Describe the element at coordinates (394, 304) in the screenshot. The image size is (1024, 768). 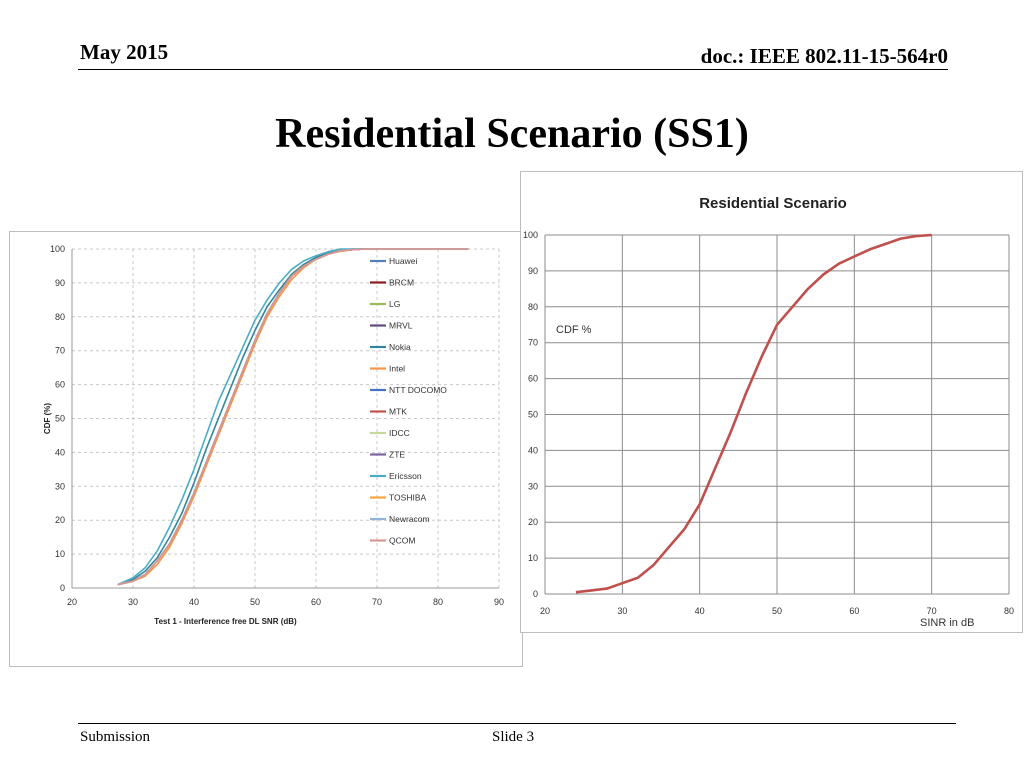
I see `legend-label: LG` at that location.